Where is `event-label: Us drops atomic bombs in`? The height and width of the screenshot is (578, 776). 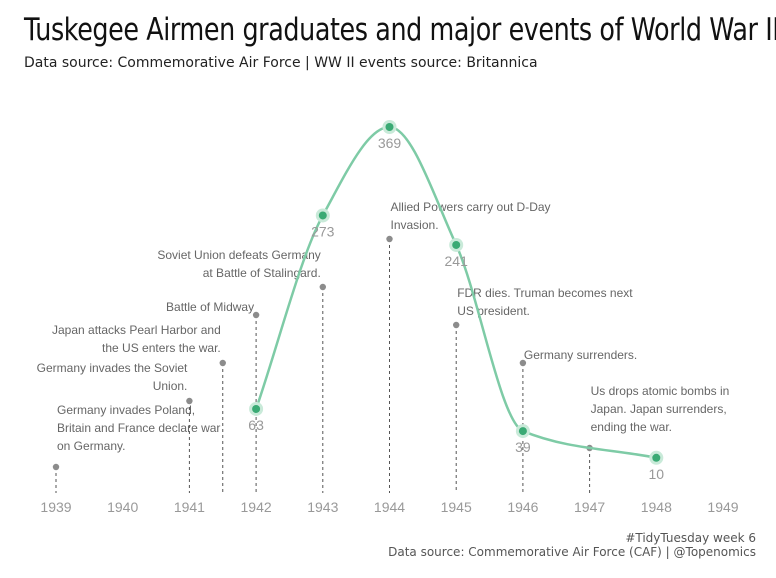 event-label: Us drops atomic bombs in is located at coordinates (660, 391).